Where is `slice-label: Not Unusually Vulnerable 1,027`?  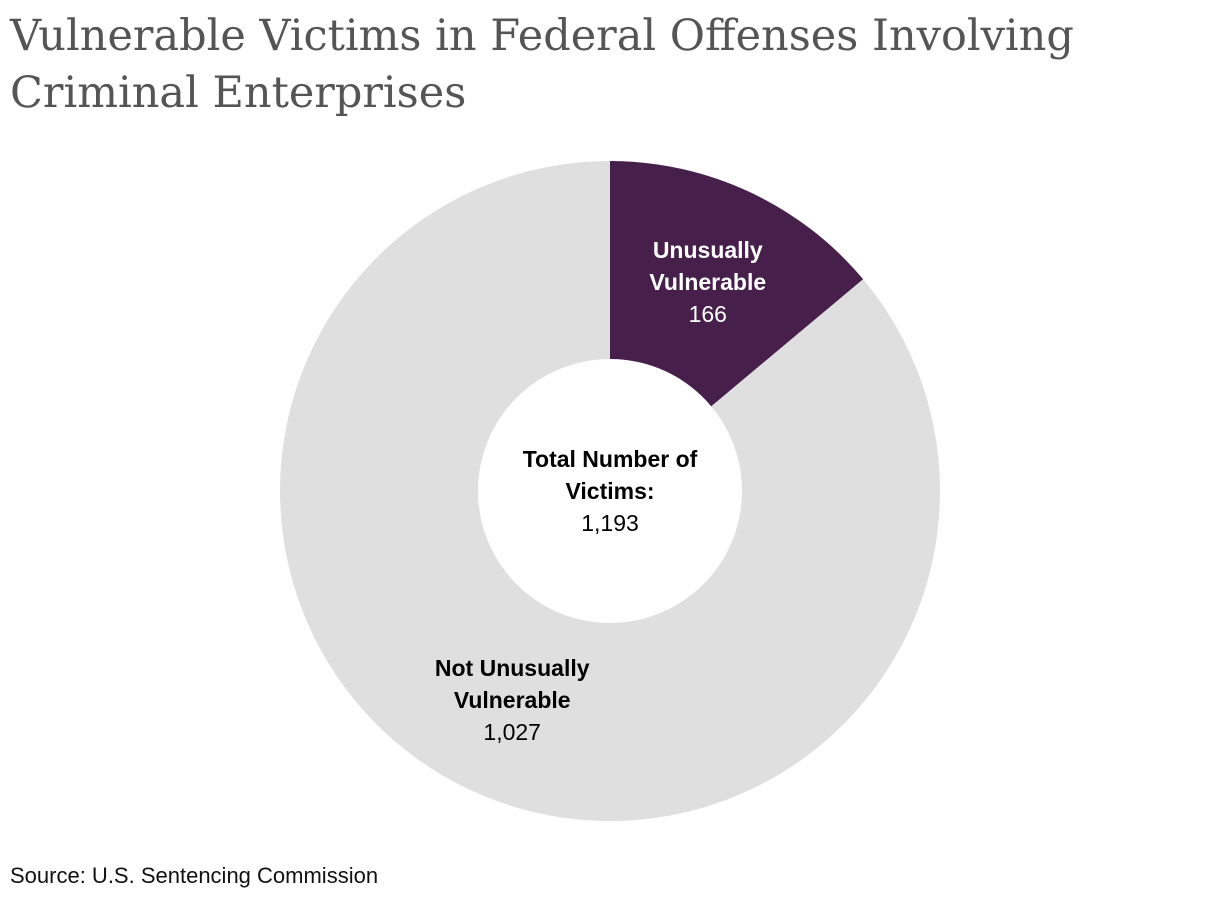 slice-label: Not Unusually Vulnerable 1,027 is located at coordinates (512, 700).